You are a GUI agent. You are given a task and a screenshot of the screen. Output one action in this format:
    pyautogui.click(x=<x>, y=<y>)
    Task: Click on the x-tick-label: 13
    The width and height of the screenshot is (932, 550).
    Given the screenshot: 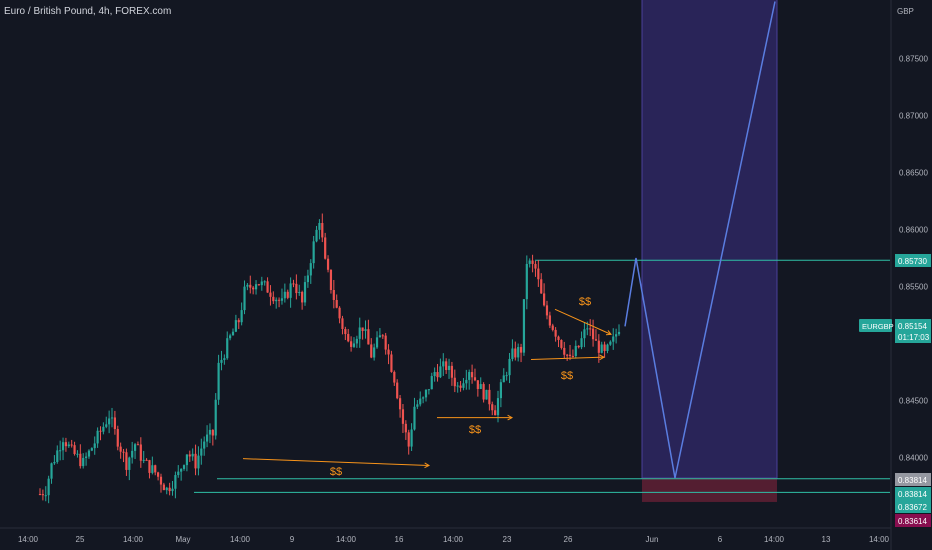 What is the action you would take?
    pyautogui.click(x=826, y=539)
    